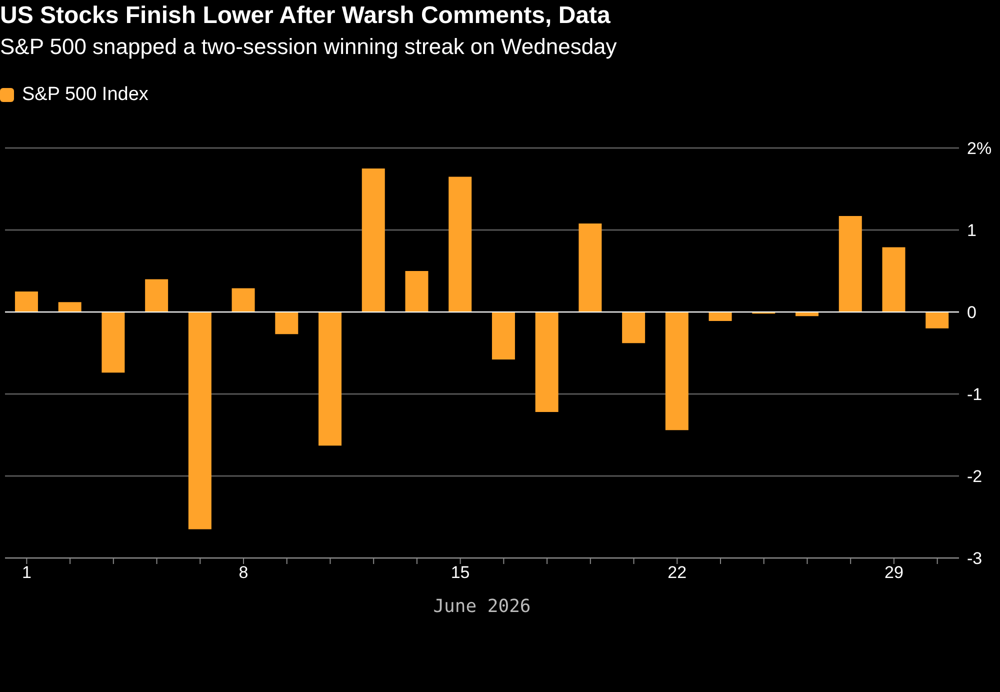 This screenshot has height=692, width=1000. I want to click on x-tick-label: 1, so click(27, 572).